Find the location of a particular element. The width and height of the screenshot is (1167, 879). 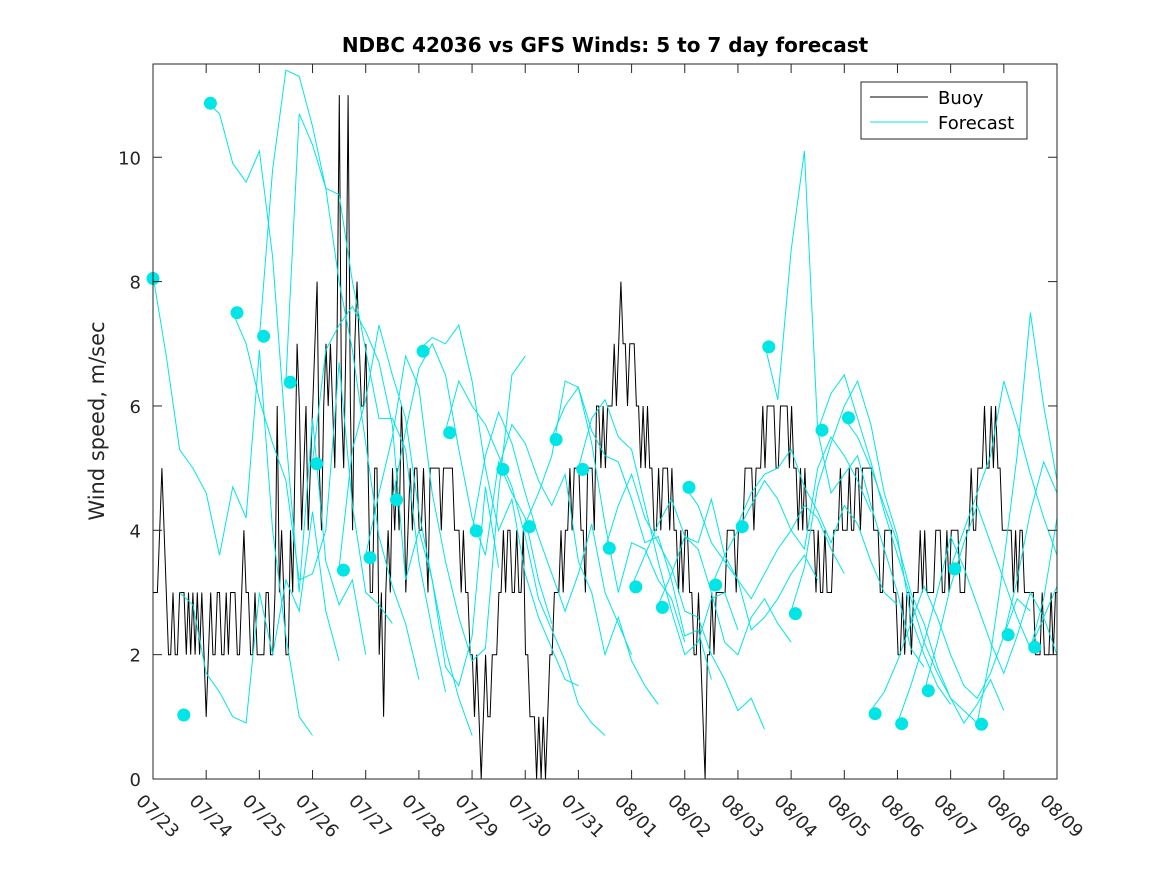

x-tick-label: 08/09 is located at coordinates (1061, 817).